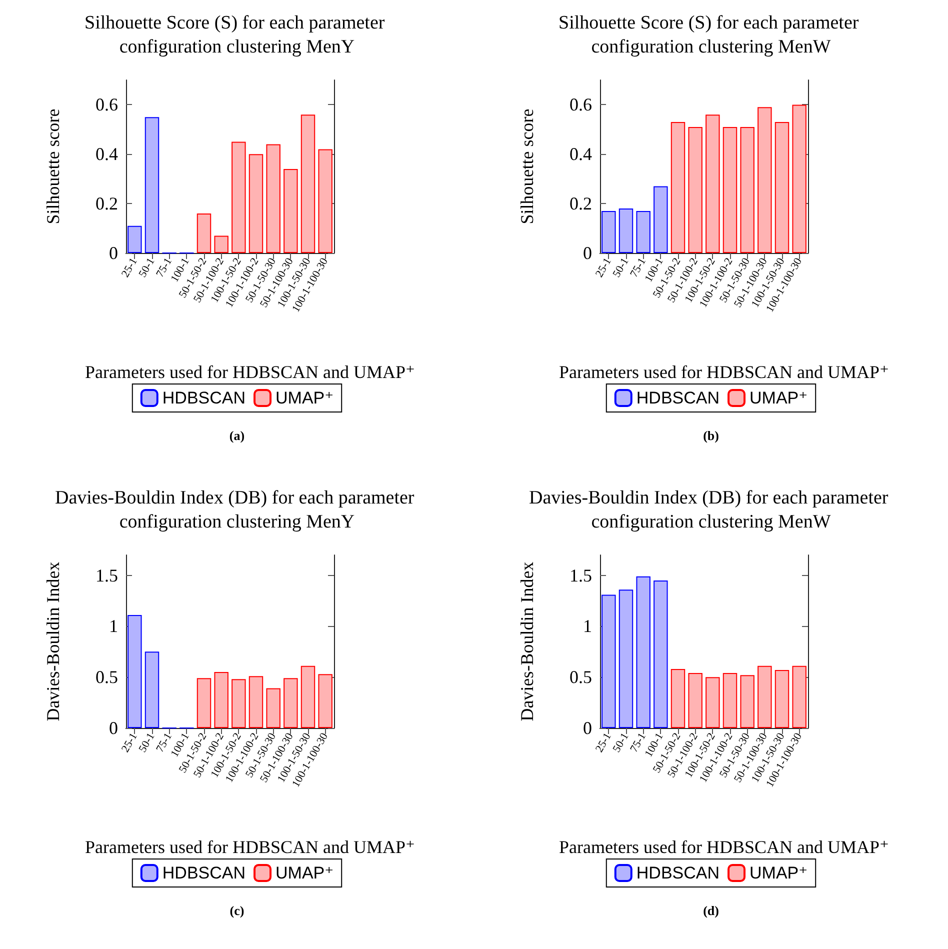 This screenshot has width=948, height=949. I want to click on chart-title: Davies-Bouldin Index (DB) for each parameter configuration clustering MenW, so click(711, 510).